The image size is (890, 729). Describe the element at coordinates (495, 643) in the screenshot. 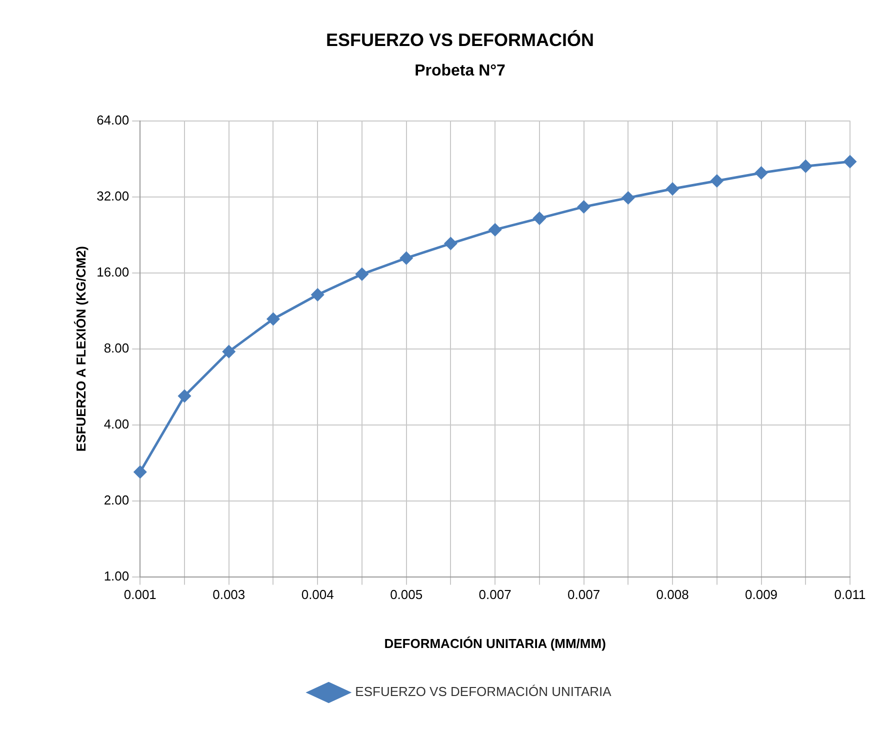

I see `x-axis-title: DEFORMACIÓN UNITARIA (MM/MM)` at that location.